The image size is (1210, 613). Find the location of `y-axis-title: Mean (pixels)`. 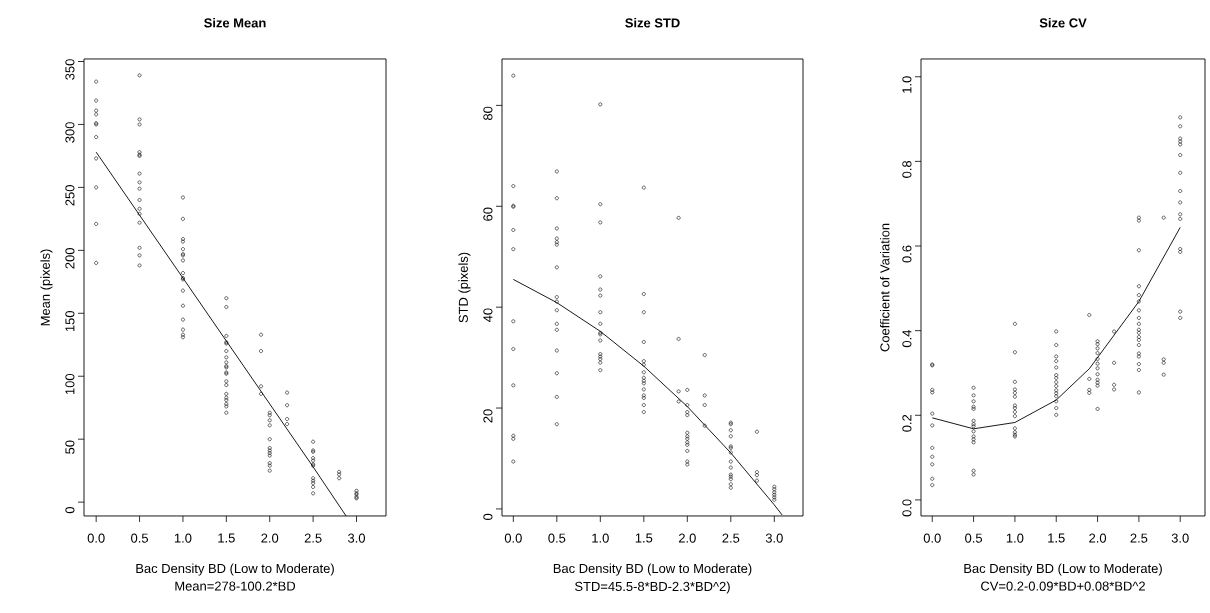

y-axis-title: Mean (pixels) is located at coordinates (46, 287).